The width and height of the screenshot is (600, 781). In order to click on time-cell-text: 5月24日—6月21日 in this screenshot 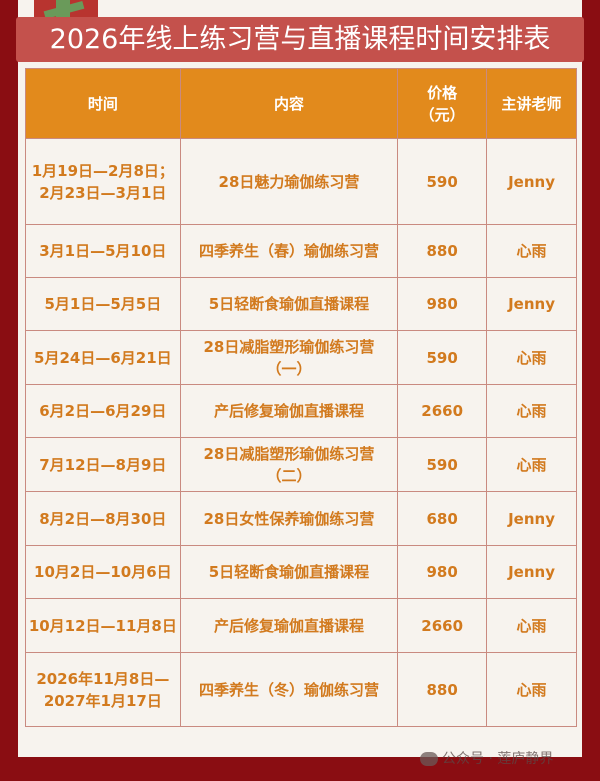, I will do `click(103, 357)`.